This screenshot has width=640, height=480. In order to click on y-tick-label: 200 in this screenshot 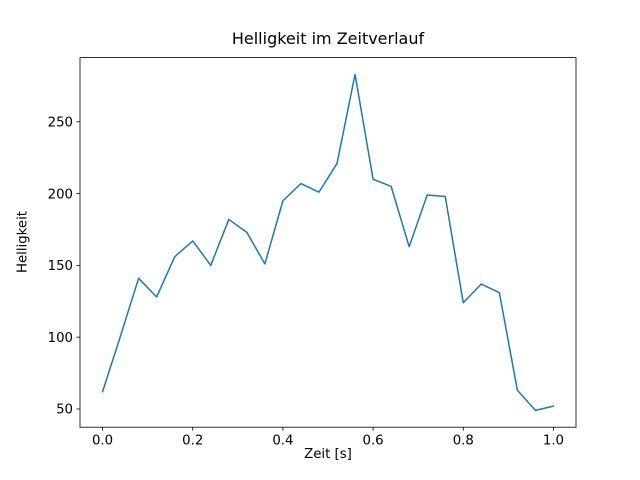, I will do `click(60, 194)`.